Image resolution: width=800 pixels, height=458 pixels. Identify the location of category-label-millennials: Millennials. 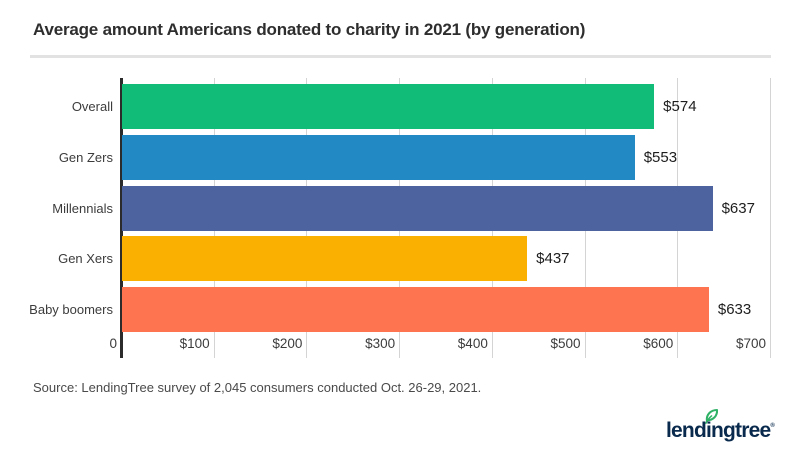
(82, 208).